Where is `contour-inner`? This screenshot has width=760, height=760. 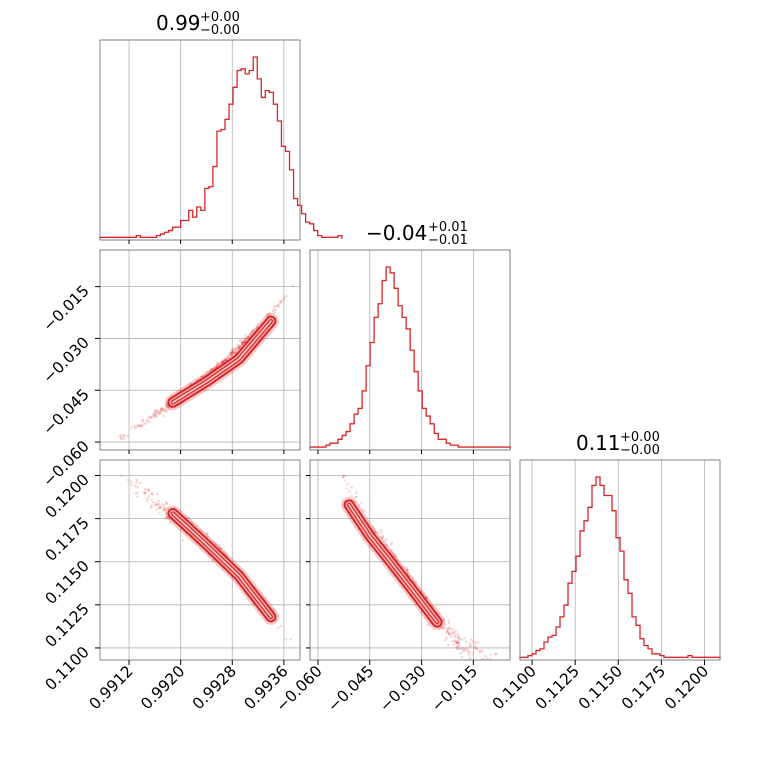
contour-inner is located at coordinates (222, 362).